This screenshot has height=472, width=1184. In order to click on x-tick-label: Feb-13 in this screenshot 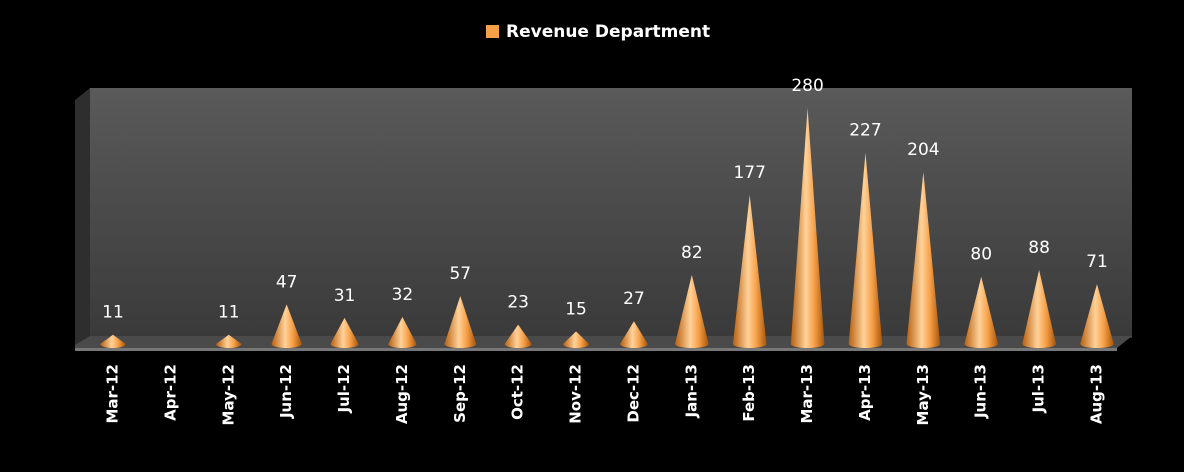, I will do `click(749, 393)`.